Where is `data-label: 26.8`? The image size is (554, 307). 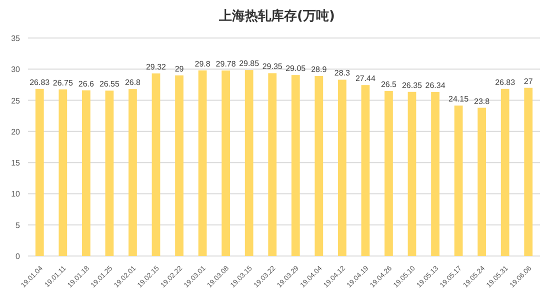
data-label: 26.8 is located at coordinates (133, 83).